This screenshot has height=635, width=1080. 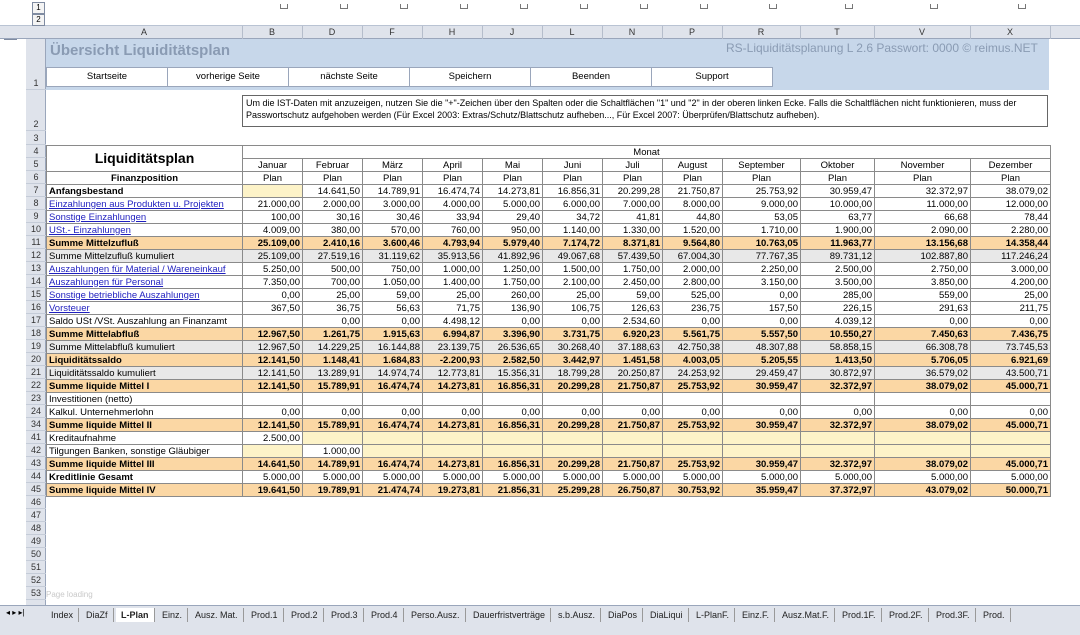 I want to click on cell-value: 13.156,68, so click(x=922, y=243).